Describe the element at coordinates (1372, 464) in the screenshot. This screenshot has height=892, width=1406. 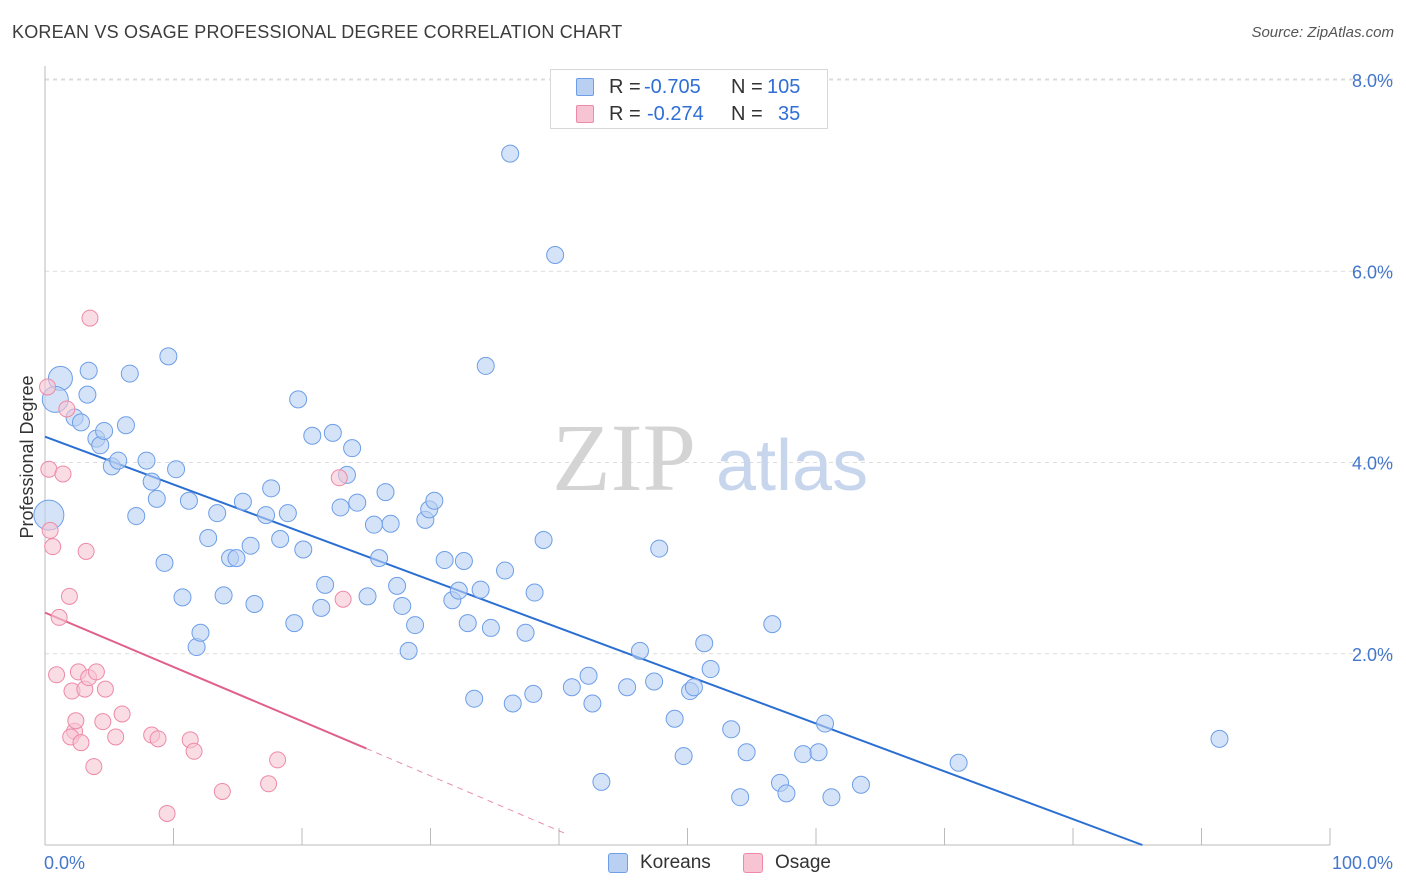
I see `y-tick-label: 4.0%` at that location.